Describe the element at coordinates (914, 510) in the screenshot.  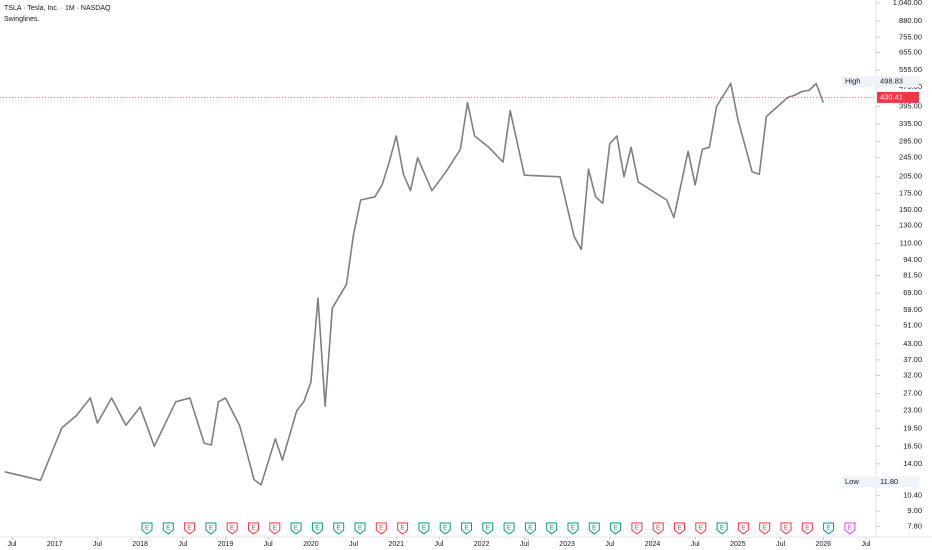
I see `y-tick-label: 9.00` at that location.